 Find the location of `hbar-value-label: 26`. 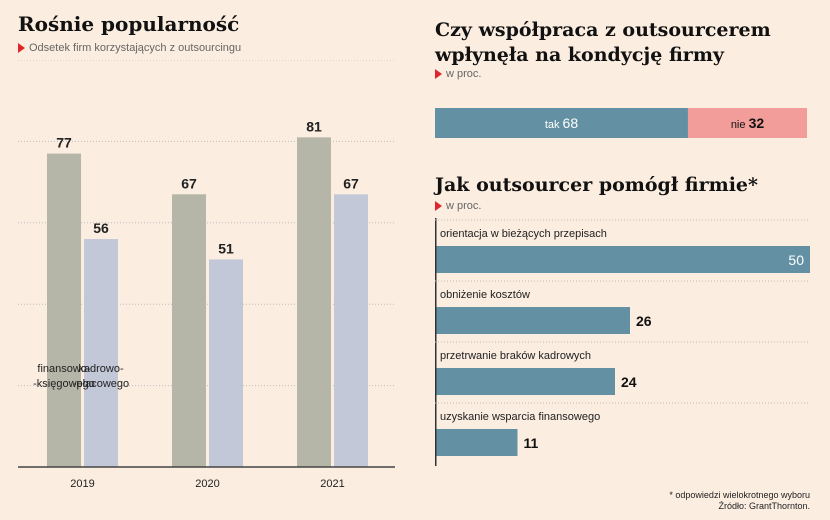

hbar-value-label: 26 is located at coordinates (644, 321).